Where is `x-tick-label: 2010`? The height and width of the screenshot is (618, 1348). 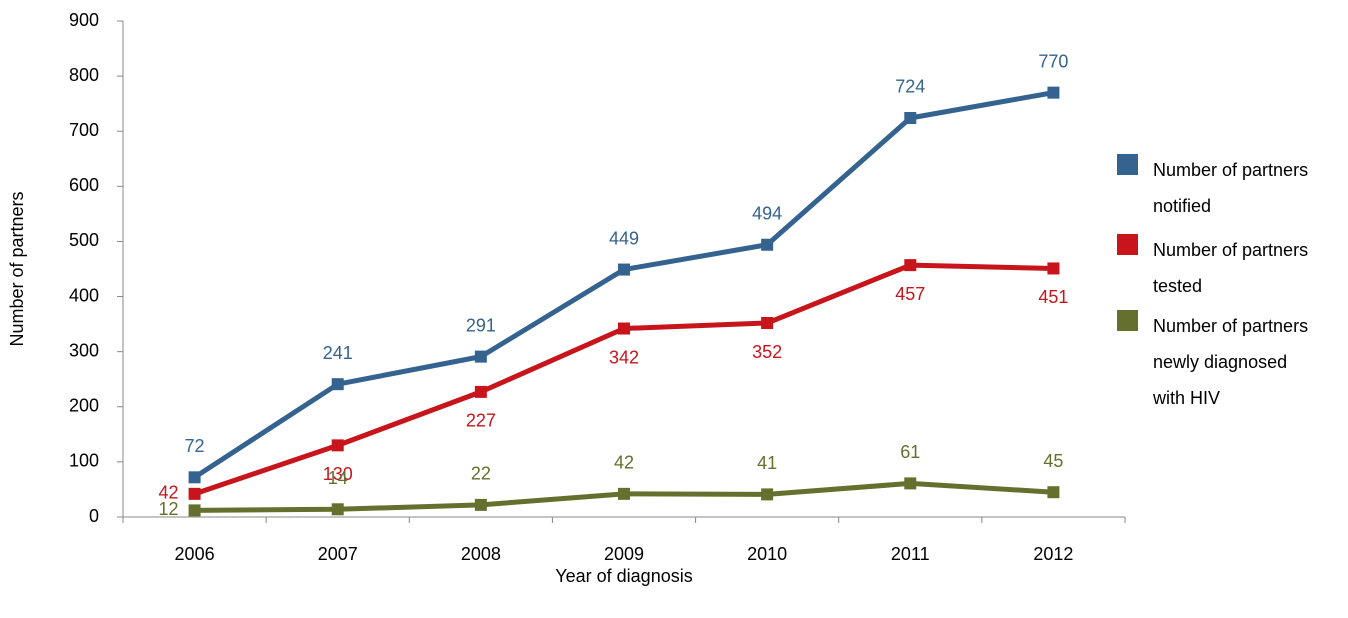 x-tick-label: 2010 is located at coordinates (767, 554).